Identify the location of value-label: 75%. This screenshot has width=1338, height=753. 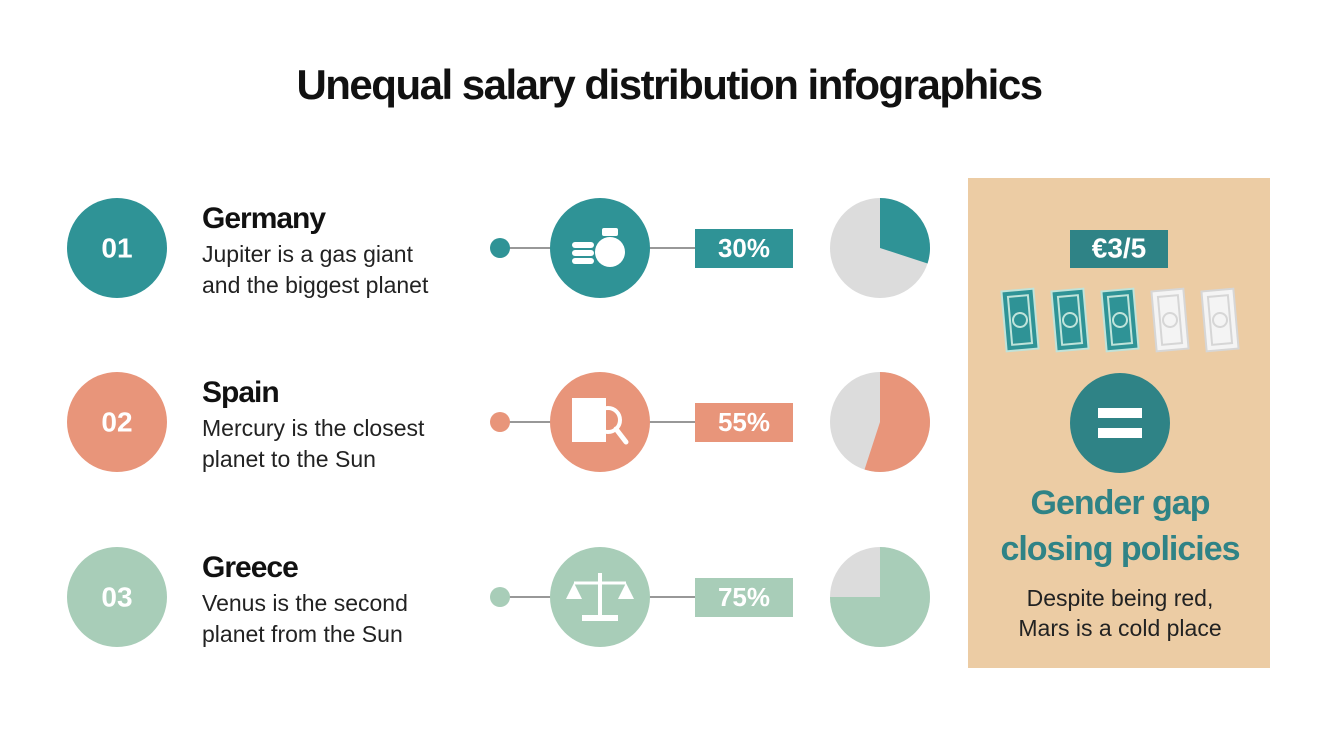
(744, 597).